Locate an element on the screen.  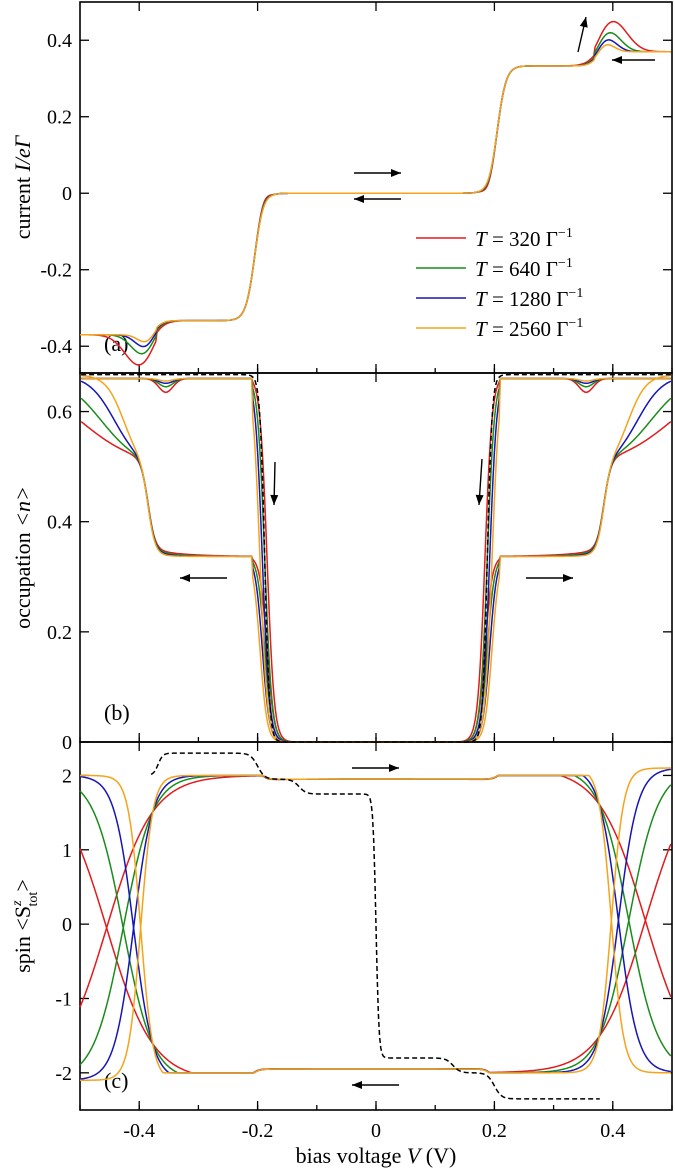
y-tick-label: 0.6 is located at coordinates (59, 413).